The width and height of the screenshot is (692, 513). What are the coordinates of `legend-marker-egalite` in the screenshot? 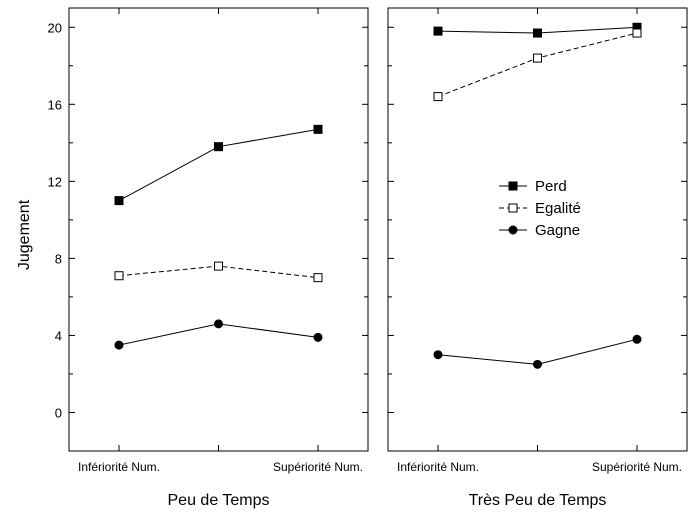 It's located at (513, 208).